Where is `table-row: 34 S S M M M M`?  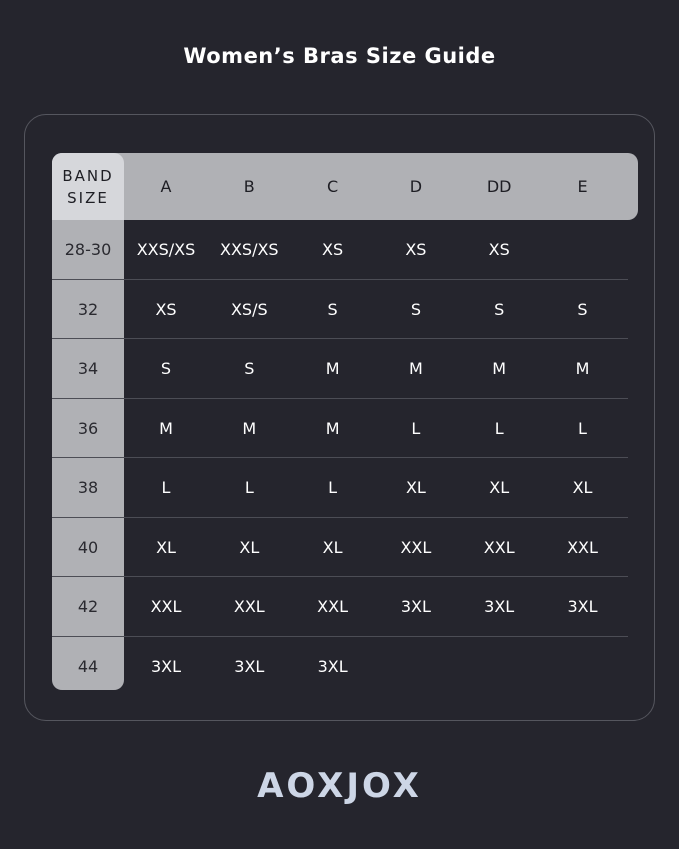
table-row: 34 S S M M M M is located at coordinates (340, 369).